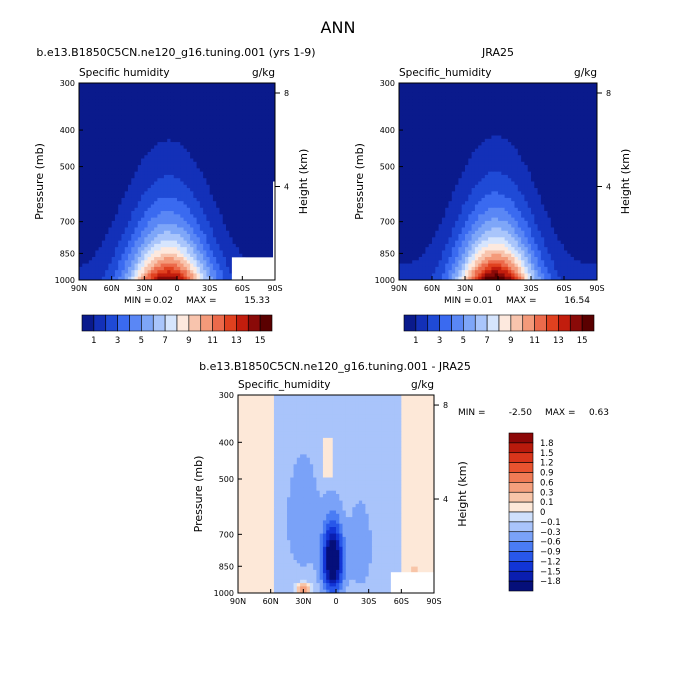 The height and width of the screenshot is (676, 677). Describe the element at coordinates (550, 553) in the screenshot. I see `colorbar-label: −0.9` at that location.